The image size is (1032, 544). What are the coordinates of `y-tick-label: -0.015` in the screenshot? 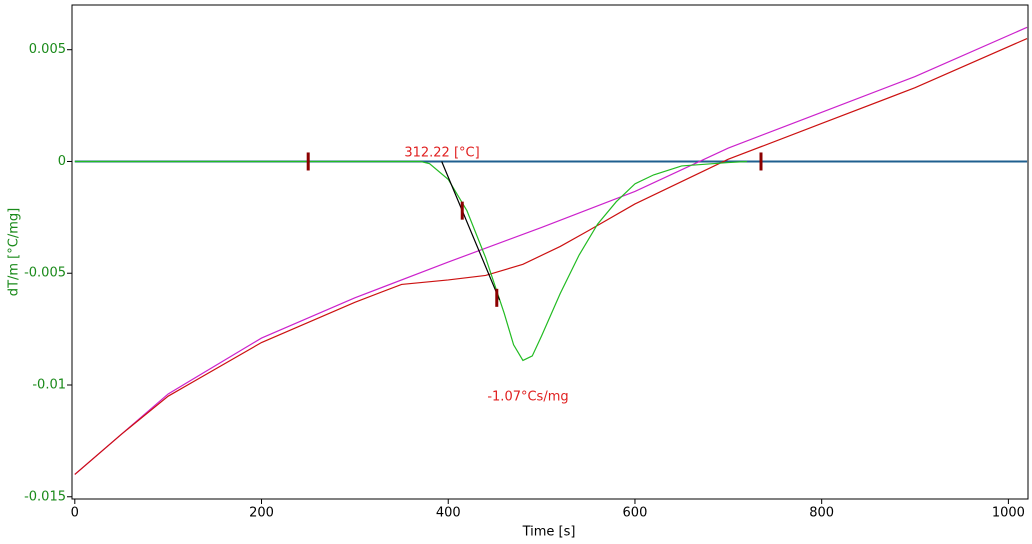 It's located at (45, 496).